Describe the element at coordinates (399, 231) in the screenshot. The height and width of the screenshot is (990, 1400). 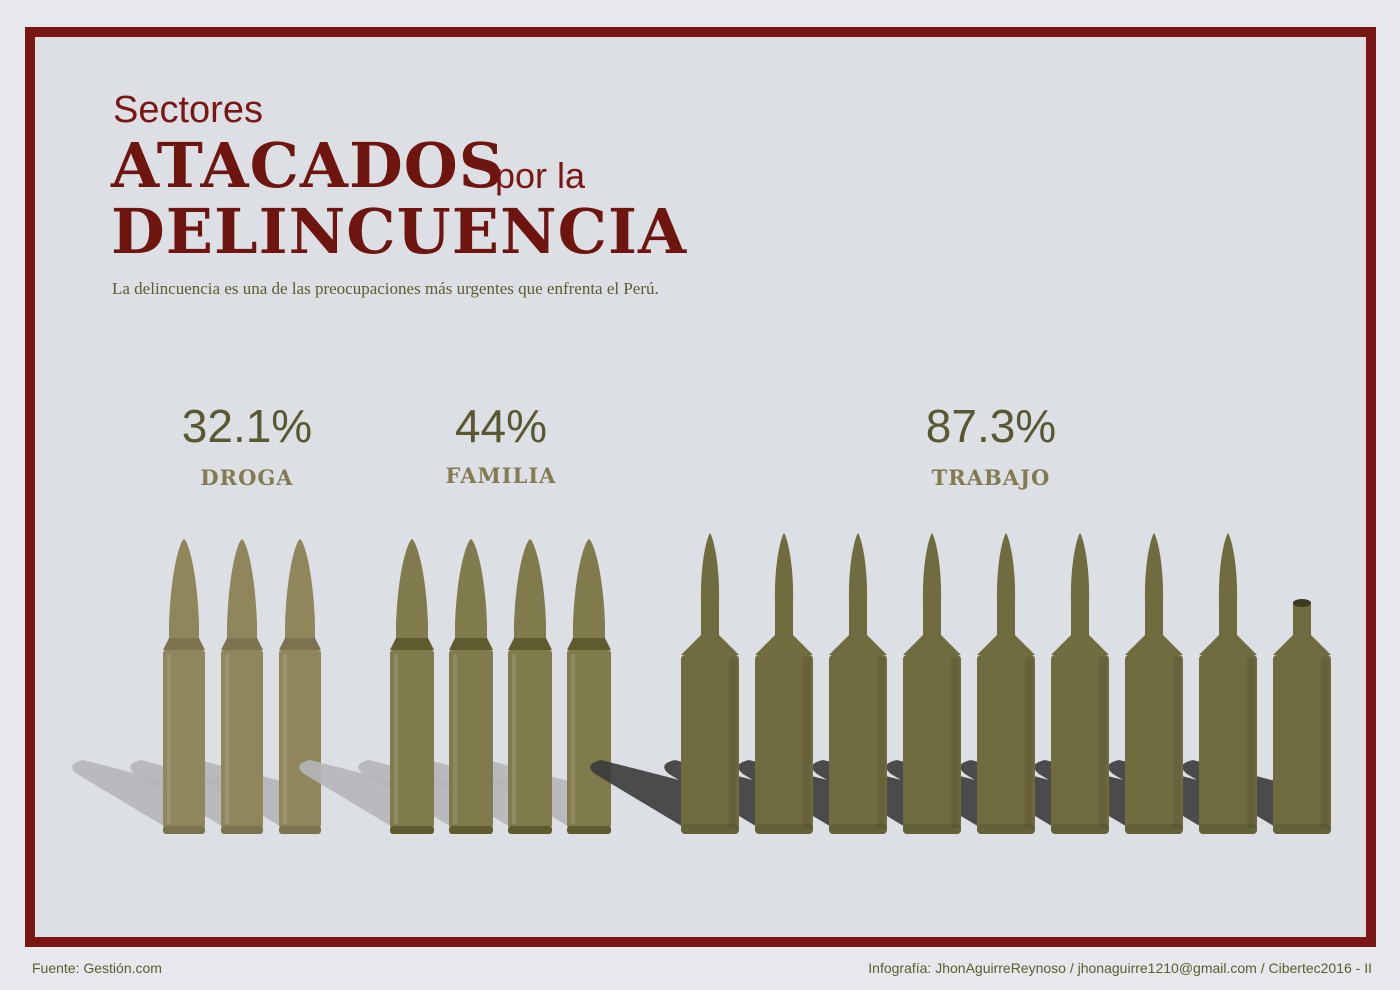
I see `title-line-2: DELINCUENCIA` at that location.